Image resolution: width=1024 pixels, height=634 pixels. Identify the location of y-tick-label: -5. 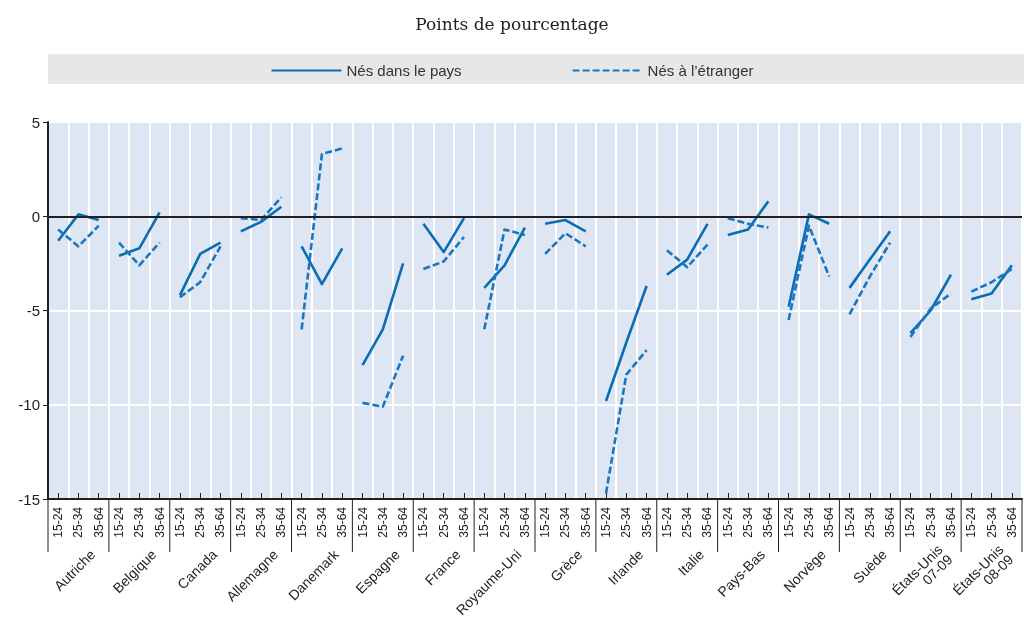
(33, 310).